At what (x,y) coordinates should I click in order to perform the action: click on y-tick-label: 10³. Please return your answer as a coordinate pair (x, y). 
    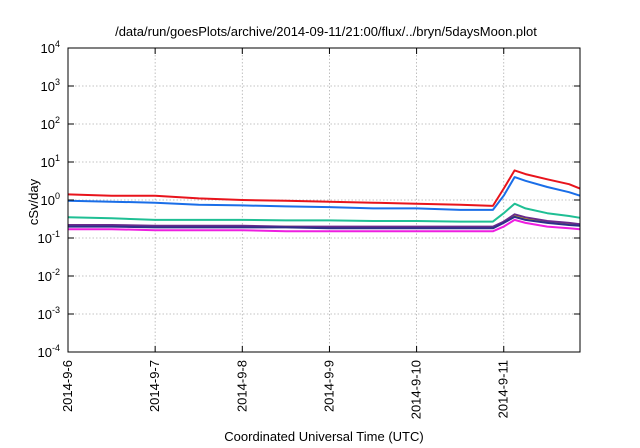
    Looking at the image, I should click on (50, 85).